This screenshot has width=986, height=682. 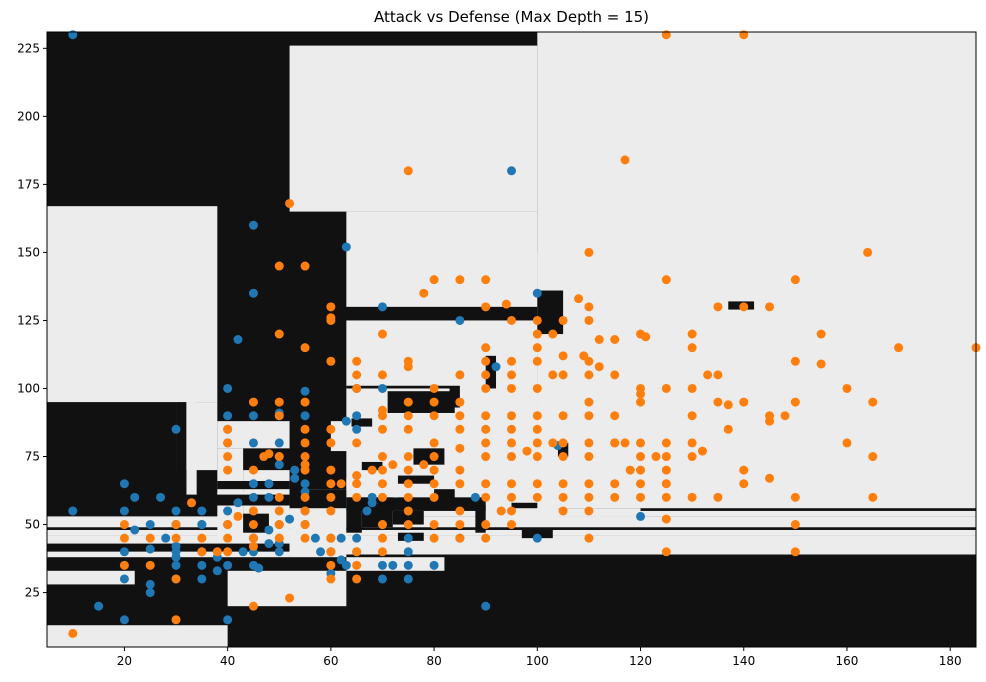 What do you see at coordinates (743, 661) in the screenshot?
I see `x-tick-label: 140` at bounding box center [743, 661].